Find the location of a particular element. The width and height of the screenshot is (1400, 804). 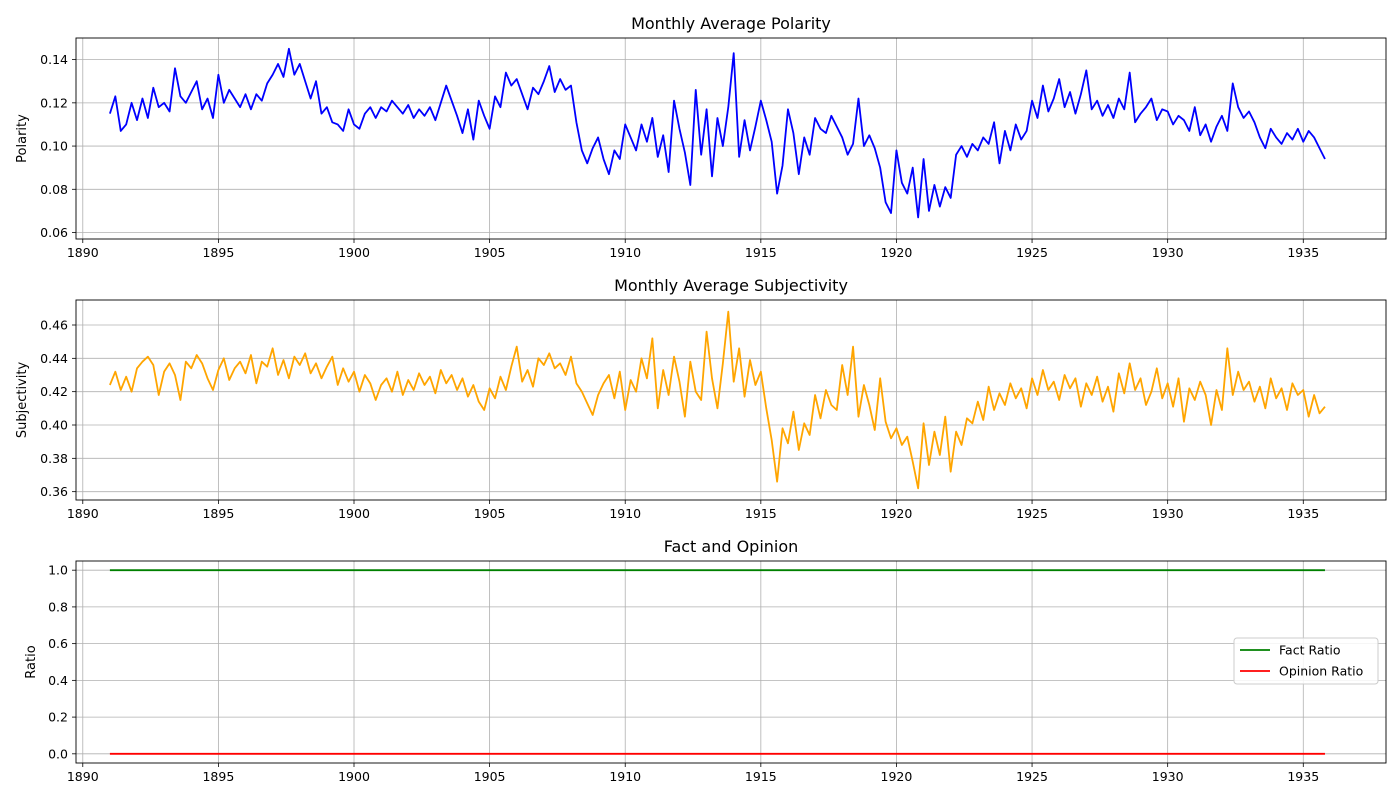

chart-title: Monthly Average Polarity is located at coordinates (731, 23).